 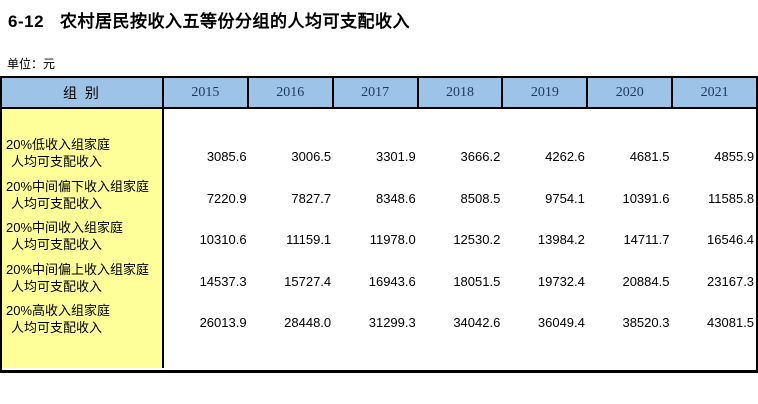 I want to click on unit-label: 单位：元, so click(x=31, y=64).